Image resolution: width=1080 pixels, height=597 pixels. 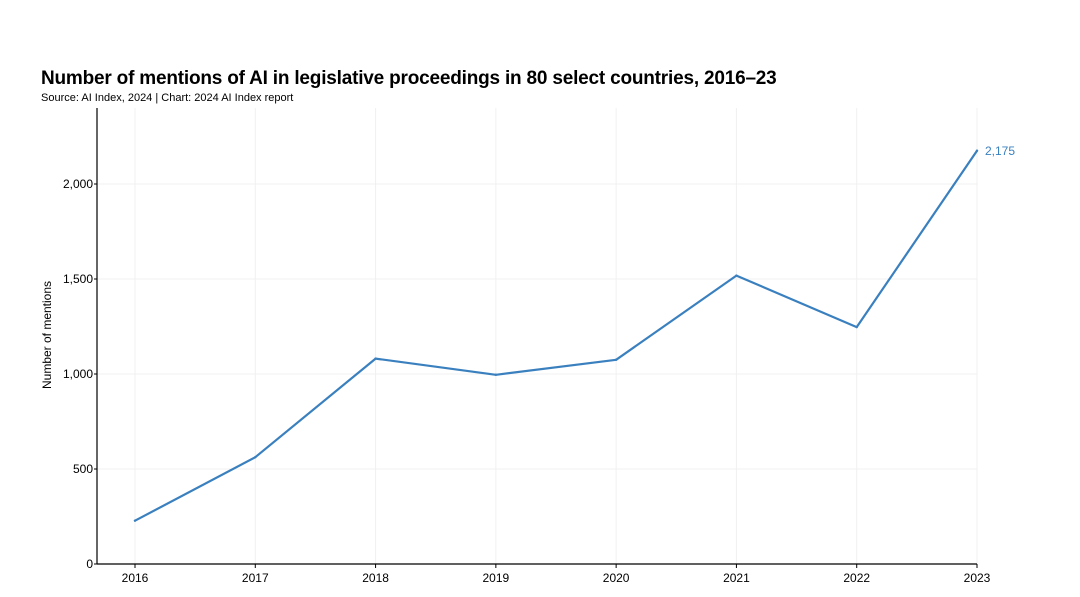 What do you see at coordinates (977, 578) in the screenshot?
I see `x-tick-label: 2023` at bounding box center [977, 578].